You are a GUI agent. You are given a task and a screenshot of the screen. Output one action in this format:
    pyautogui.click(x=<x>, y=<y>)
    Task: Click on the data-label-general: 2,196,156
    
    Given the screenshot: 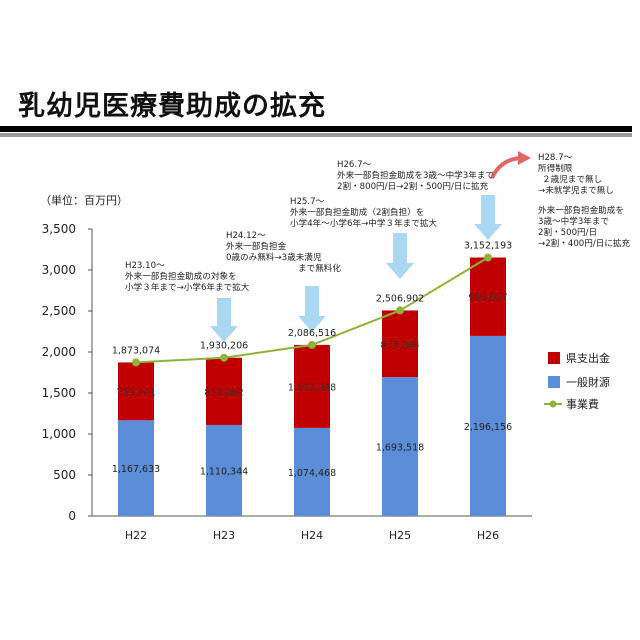 What is the action you would take?
    pyautogui.click(x=488, y=427)
    